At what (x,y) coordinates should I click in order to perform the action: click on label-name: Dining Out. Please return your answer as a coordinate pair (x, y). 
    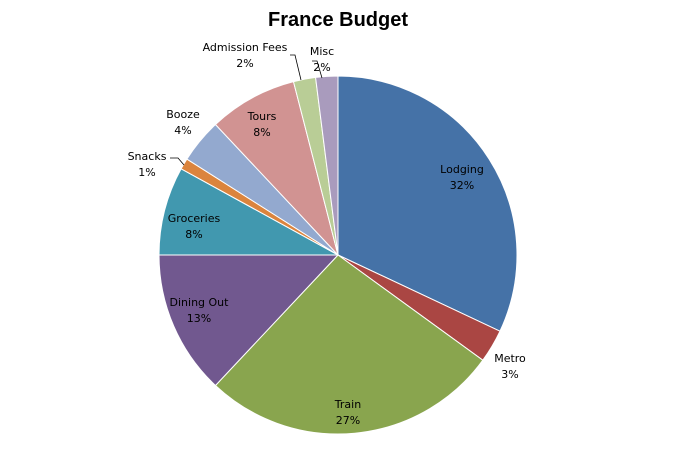
    Looking at the image, I should click on (200, 302).